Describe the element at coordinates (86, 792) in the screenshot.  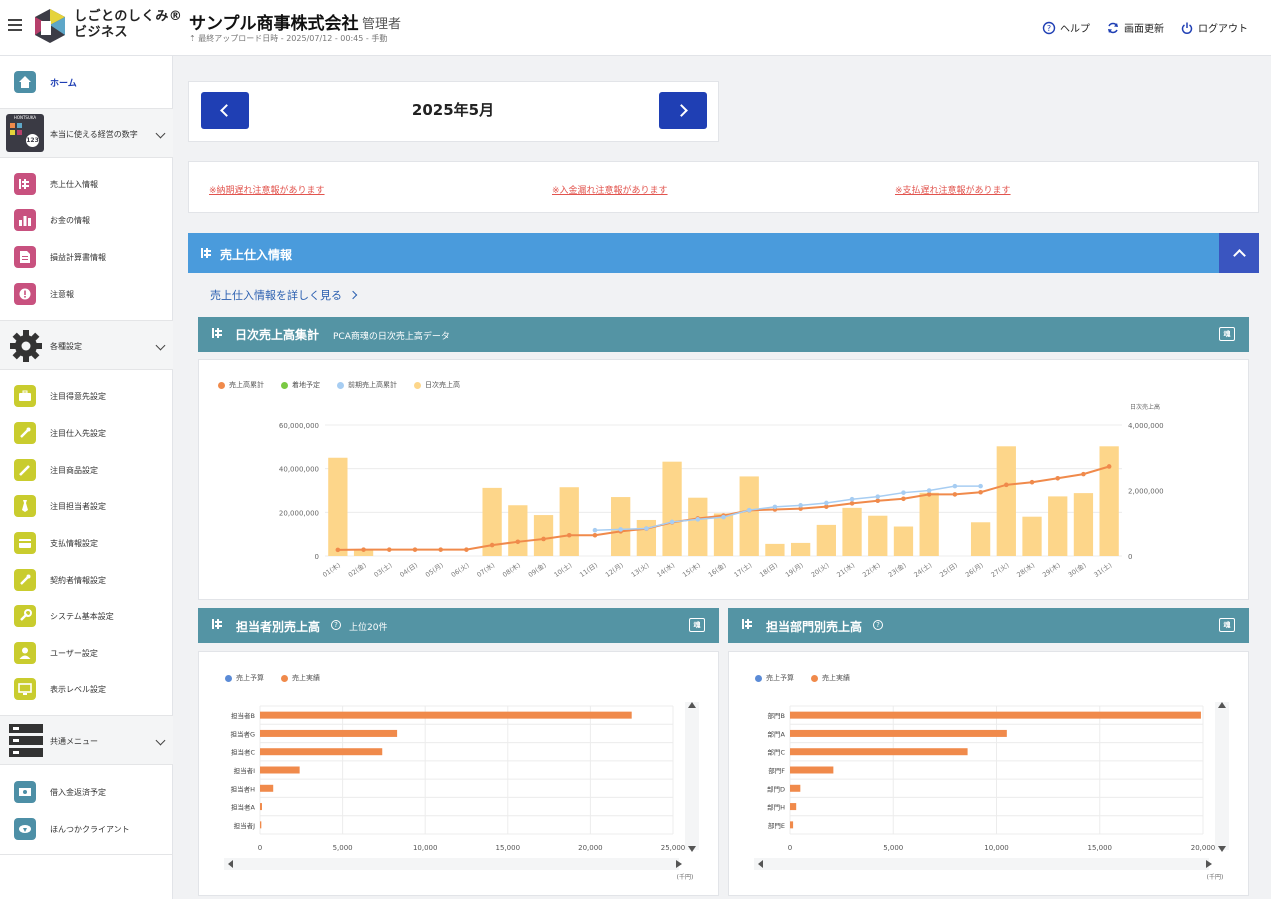
I see `sidebar-item-loan: 借入金返済予定` at that location.